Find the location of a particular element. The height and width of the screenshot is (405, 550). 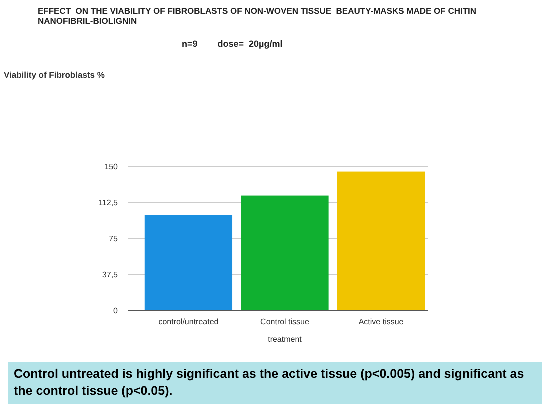

y-tick-label: 0 is located at coordinates (116, 311).